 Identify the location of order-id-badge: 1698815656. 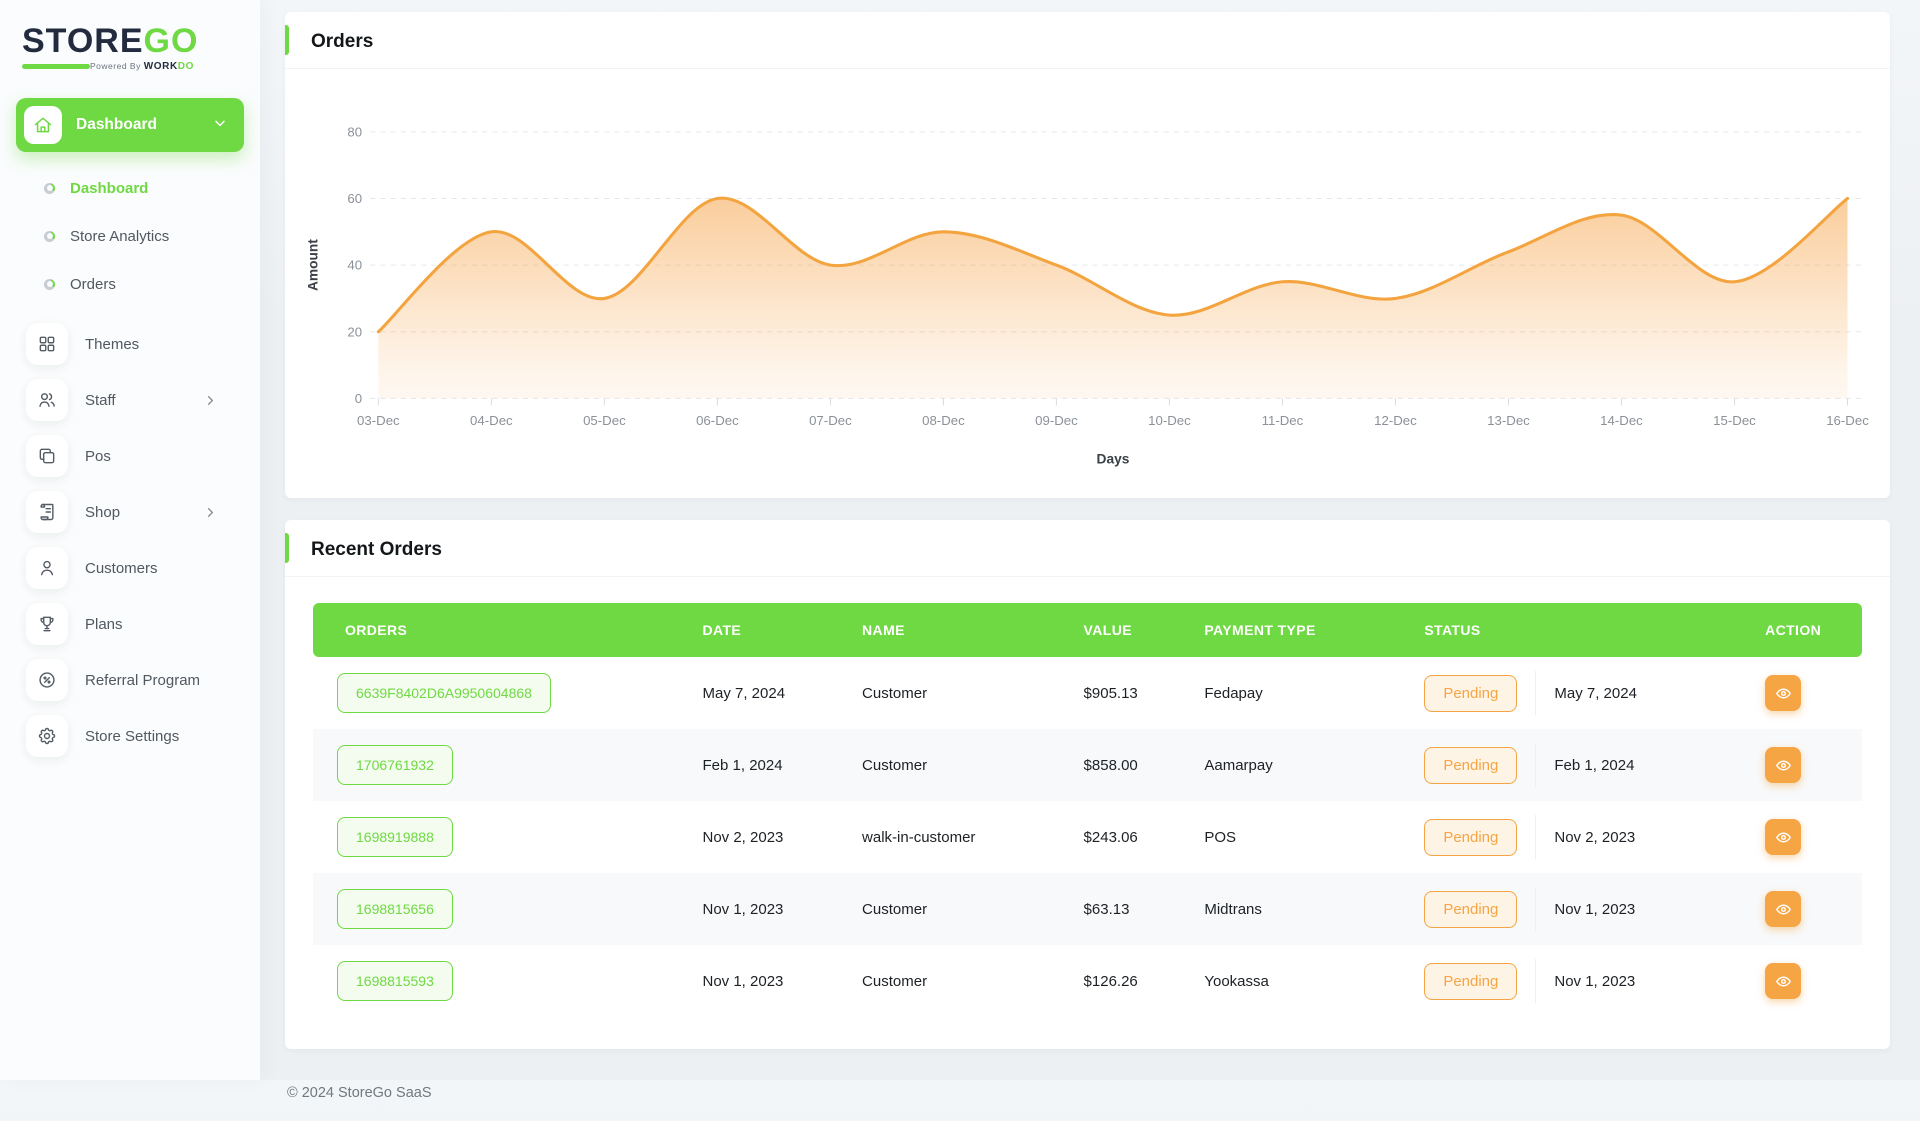
(395, 909).